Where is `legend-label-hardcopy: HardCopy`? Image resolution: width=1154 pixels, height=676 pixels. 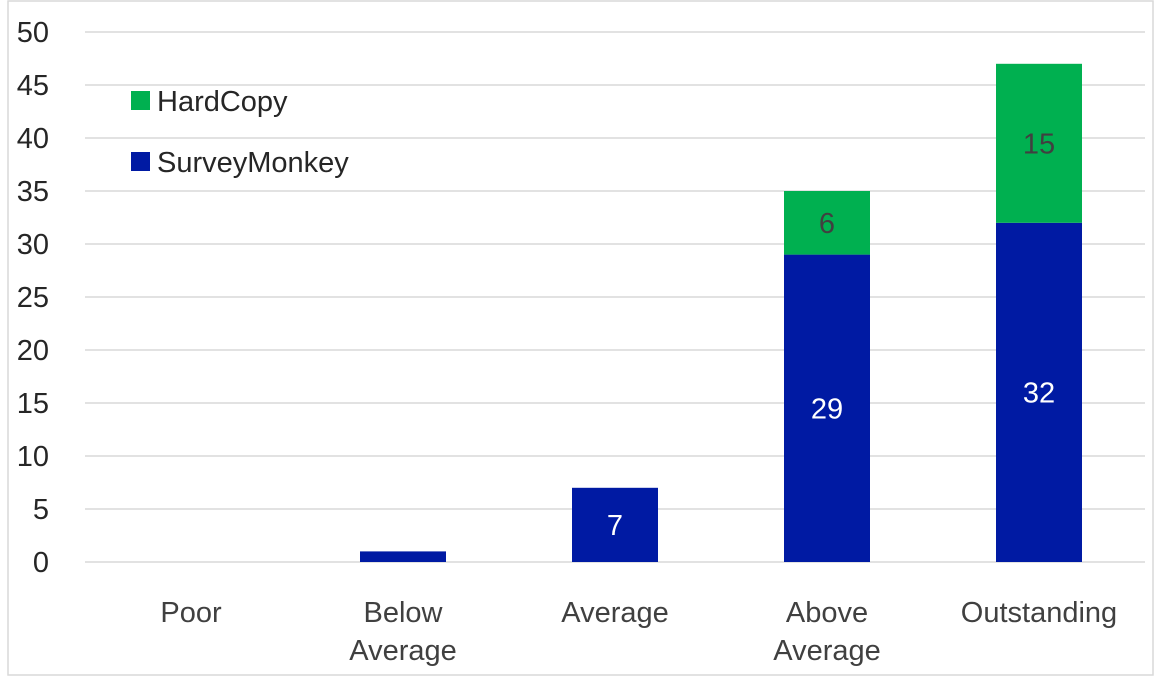 legend-label-hardcopy: HardCopy is located at coordinates (222, 102).